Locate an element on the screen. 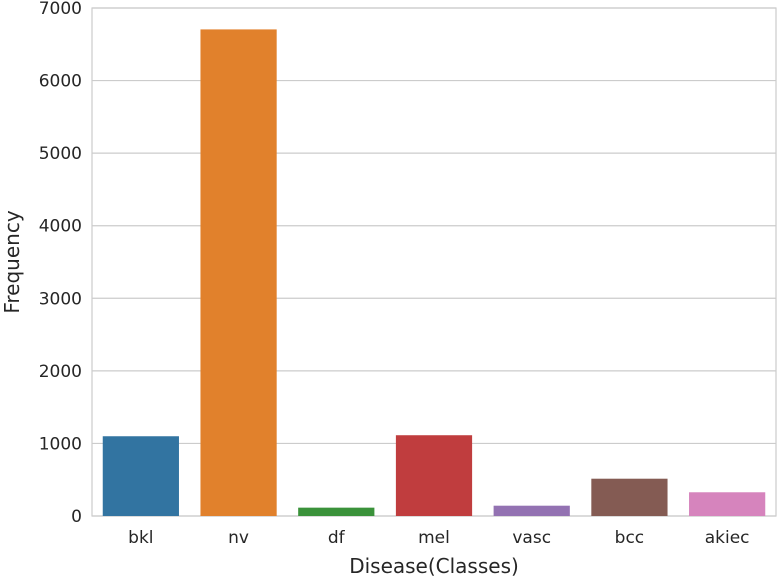 This screenshot has height=580, width=780. y-tick-label: 2000 is located at coordinates (60, 372).